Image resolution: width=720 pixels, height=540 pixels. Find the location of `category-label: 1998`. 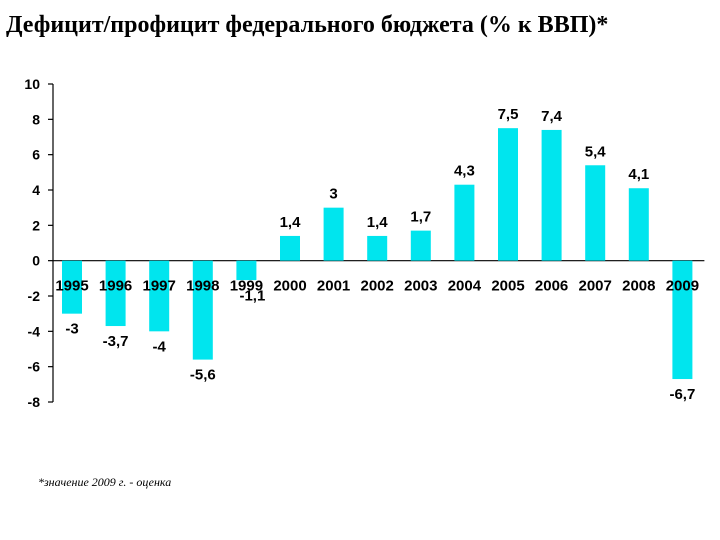

category-label: 1998 is located at coordinates (202, 286).